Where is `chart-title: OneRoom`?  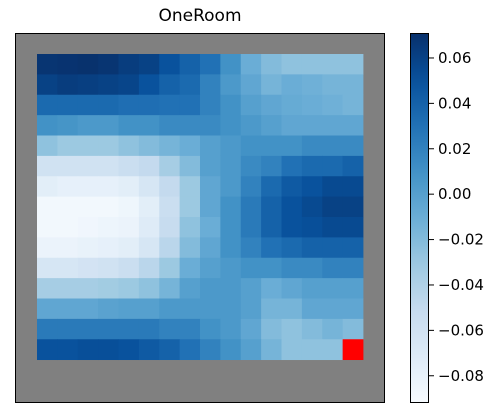
chart-title: OneRoom is located at coordinates (200, 16).